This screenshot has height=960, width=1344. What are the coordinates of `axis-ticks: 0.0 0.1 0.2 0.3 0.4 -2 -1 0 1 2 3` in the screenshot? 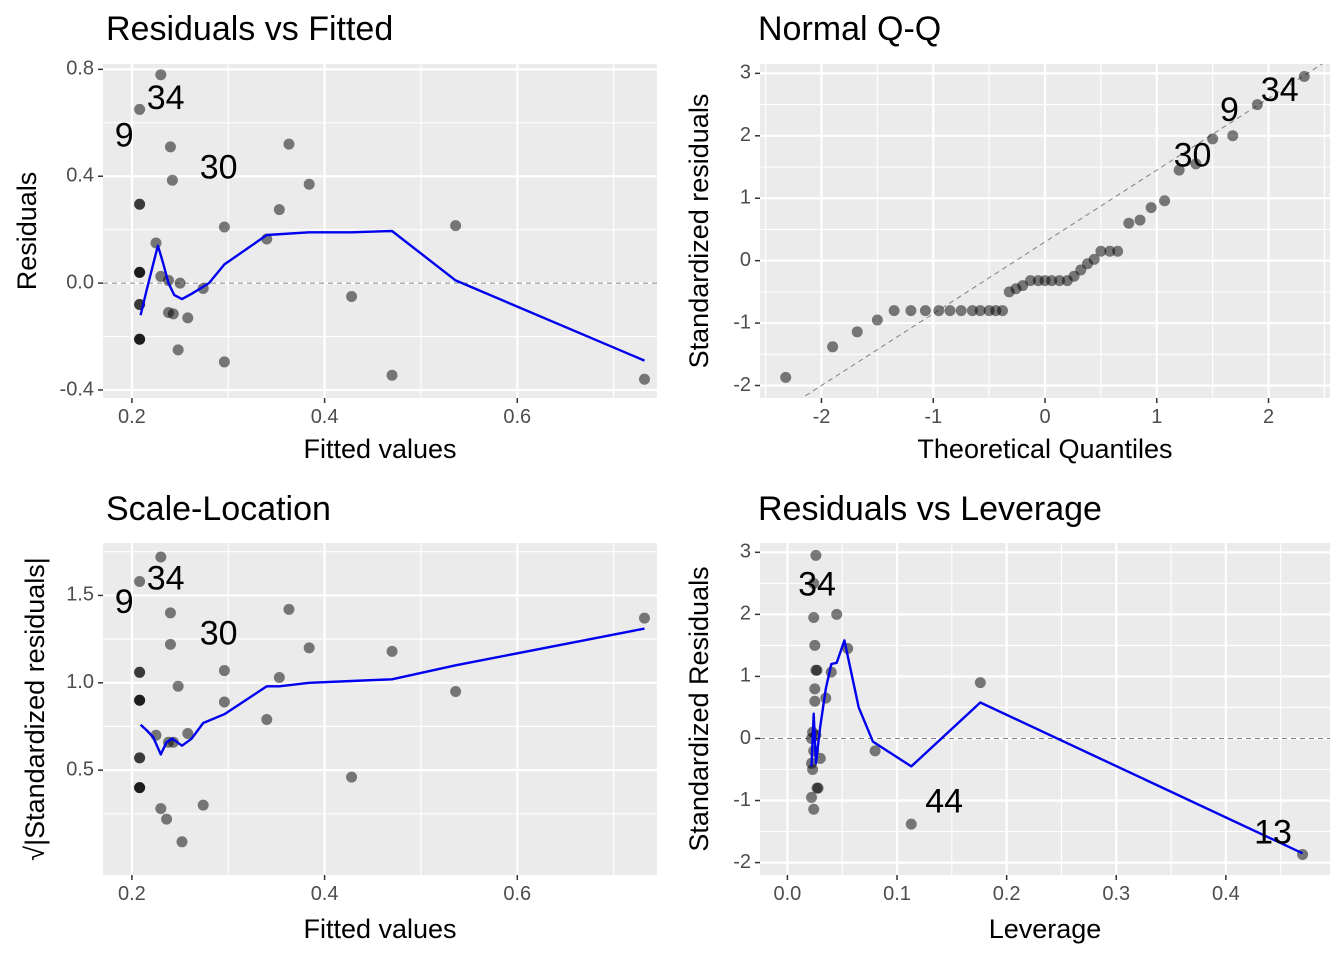 It's located at (986, 723).